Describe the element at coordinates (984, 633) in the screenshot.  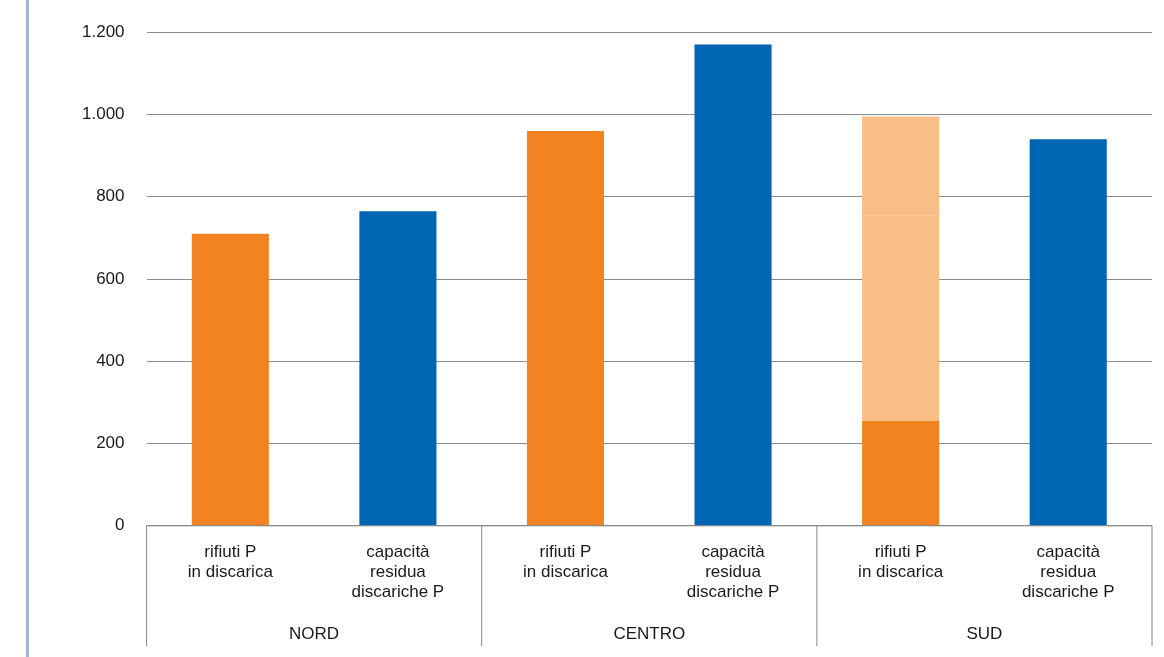
I see `text: SUD` at that location.